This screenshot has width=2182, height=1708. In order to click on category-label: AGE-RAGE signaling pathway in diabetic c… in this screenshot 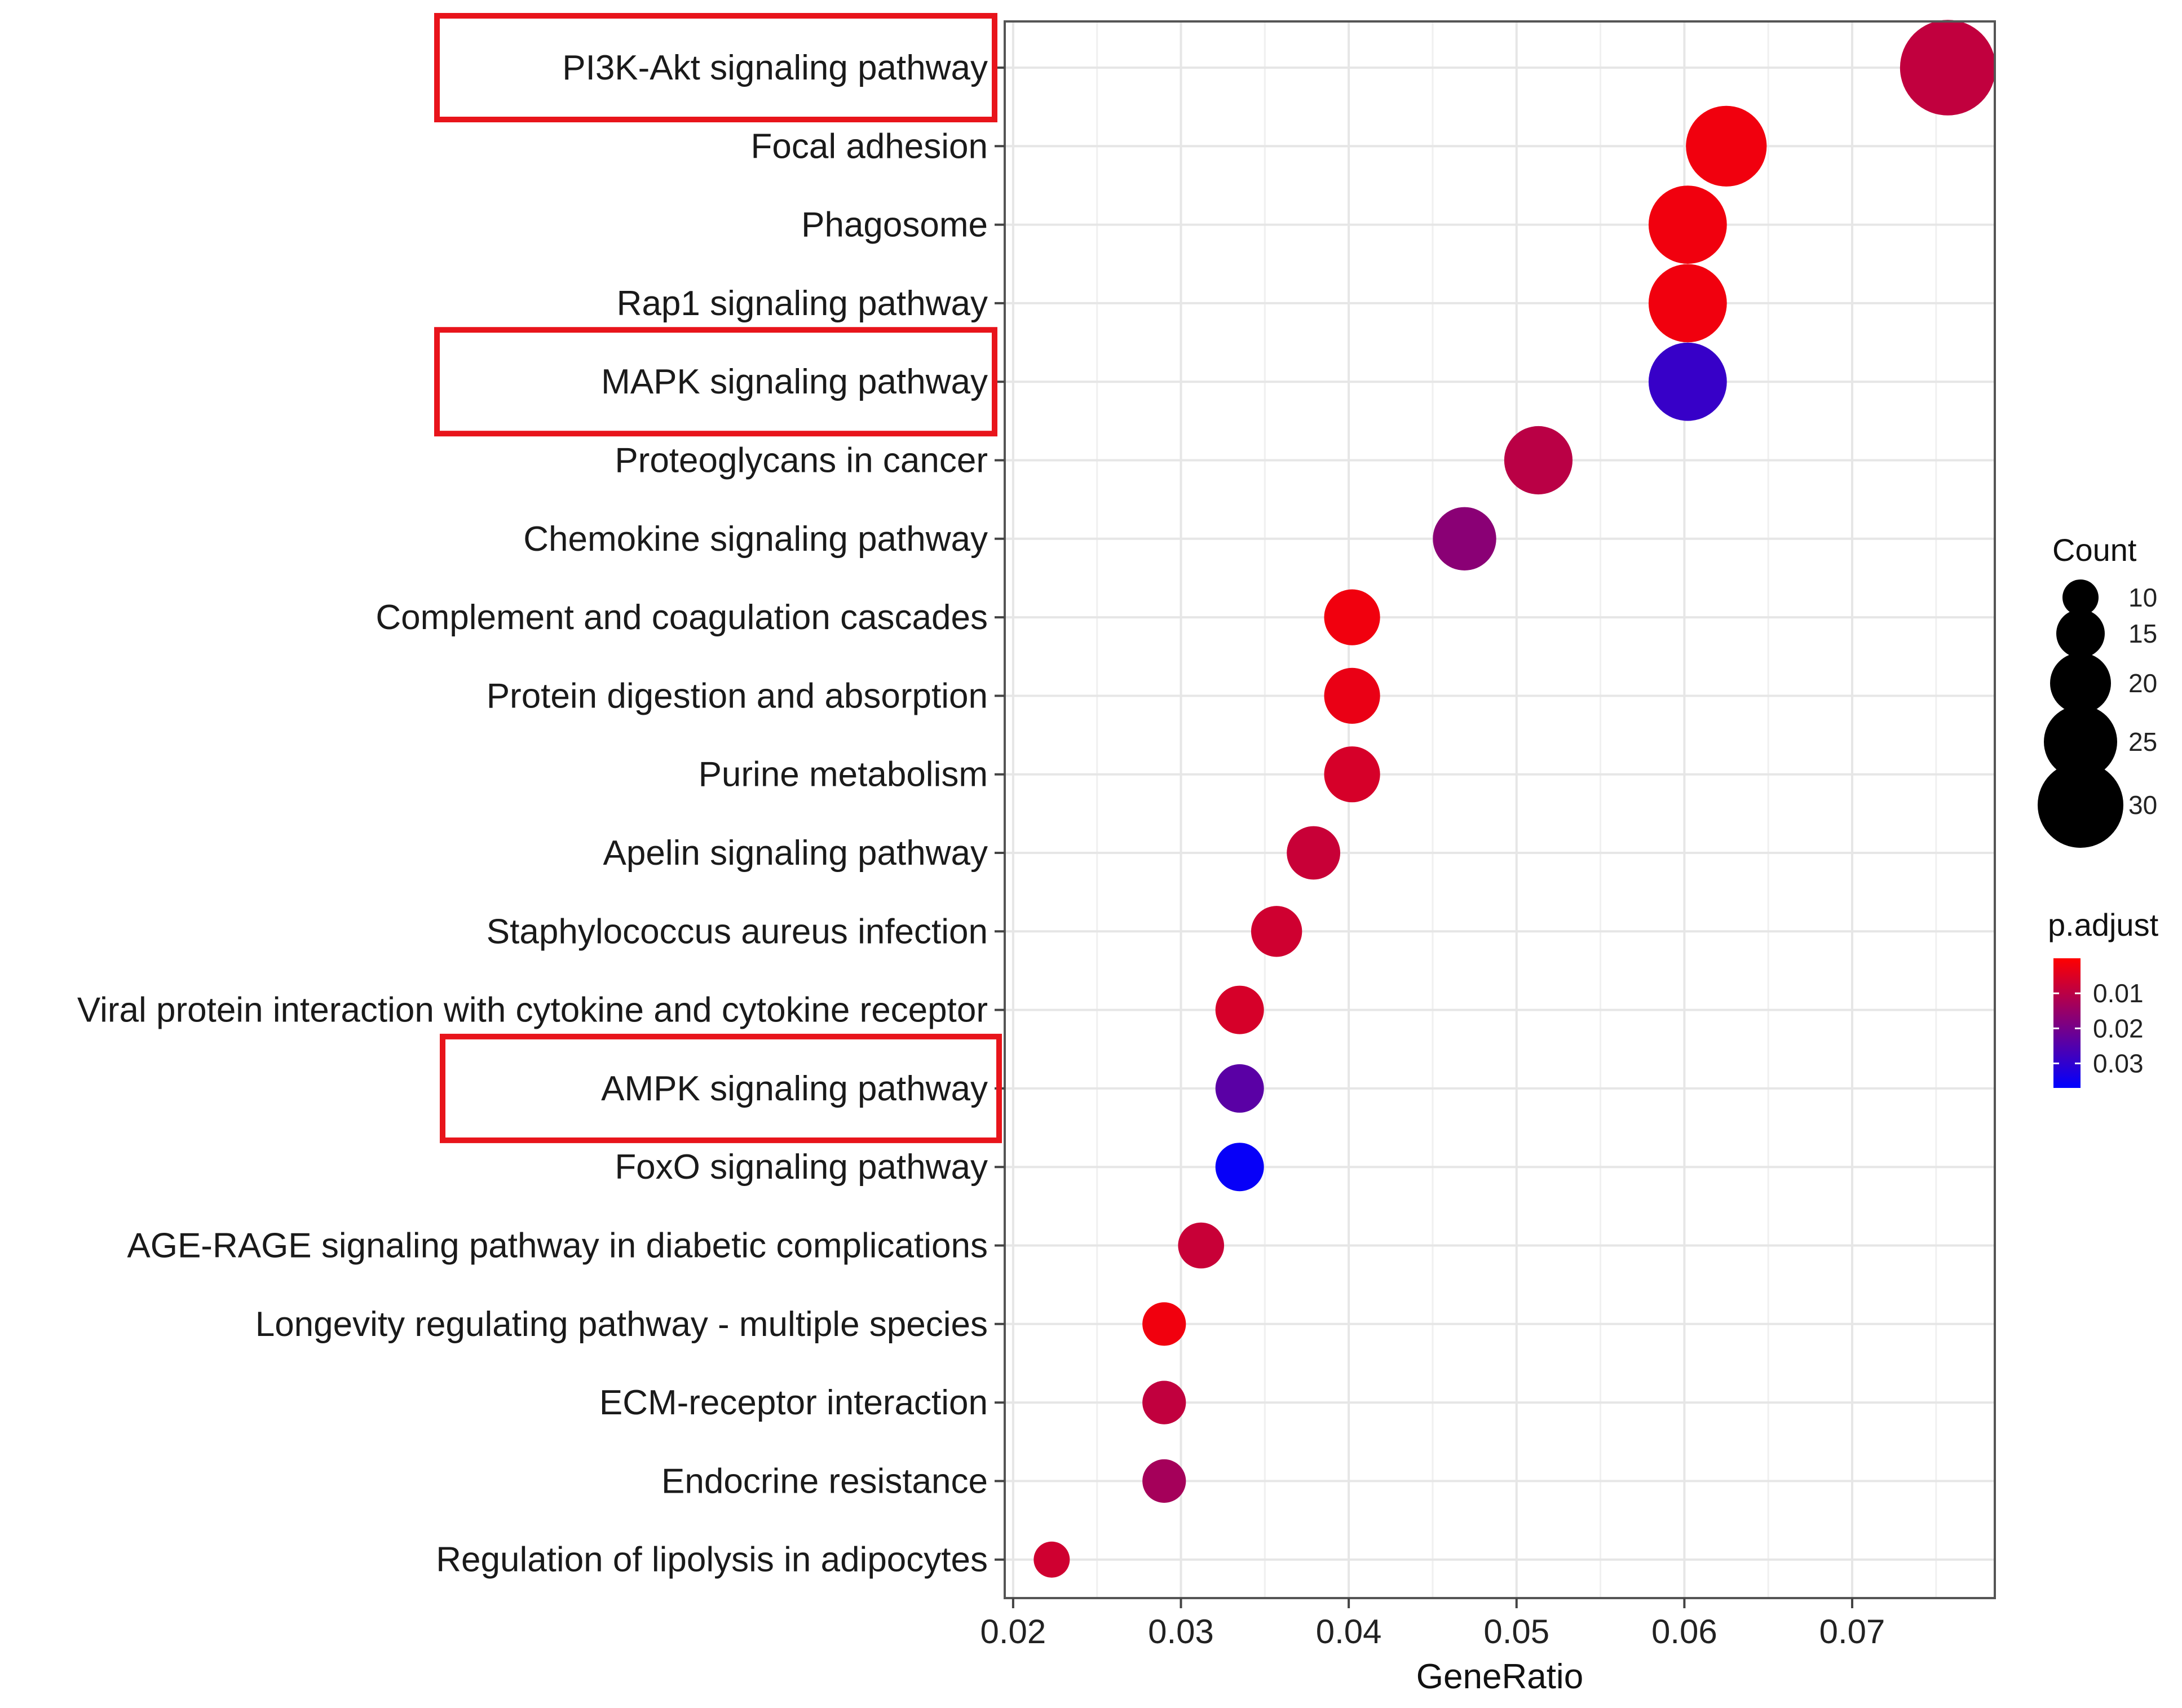, I will do `click(557, 1246)`.